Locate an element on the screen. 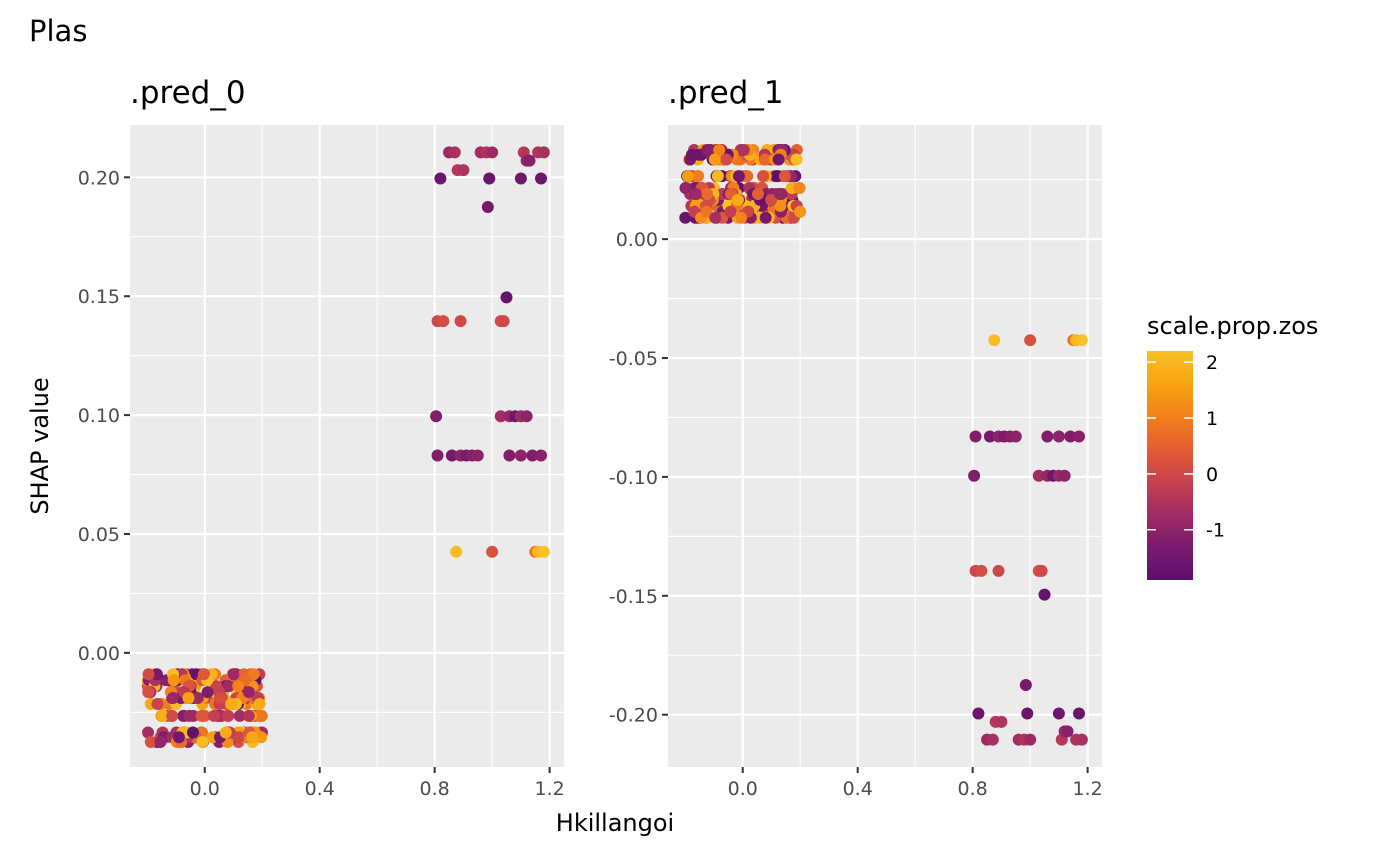 The width and height of the screenshot is (1400, 866). legend-tick-label: -1 is located at coordinates (1215, 531).